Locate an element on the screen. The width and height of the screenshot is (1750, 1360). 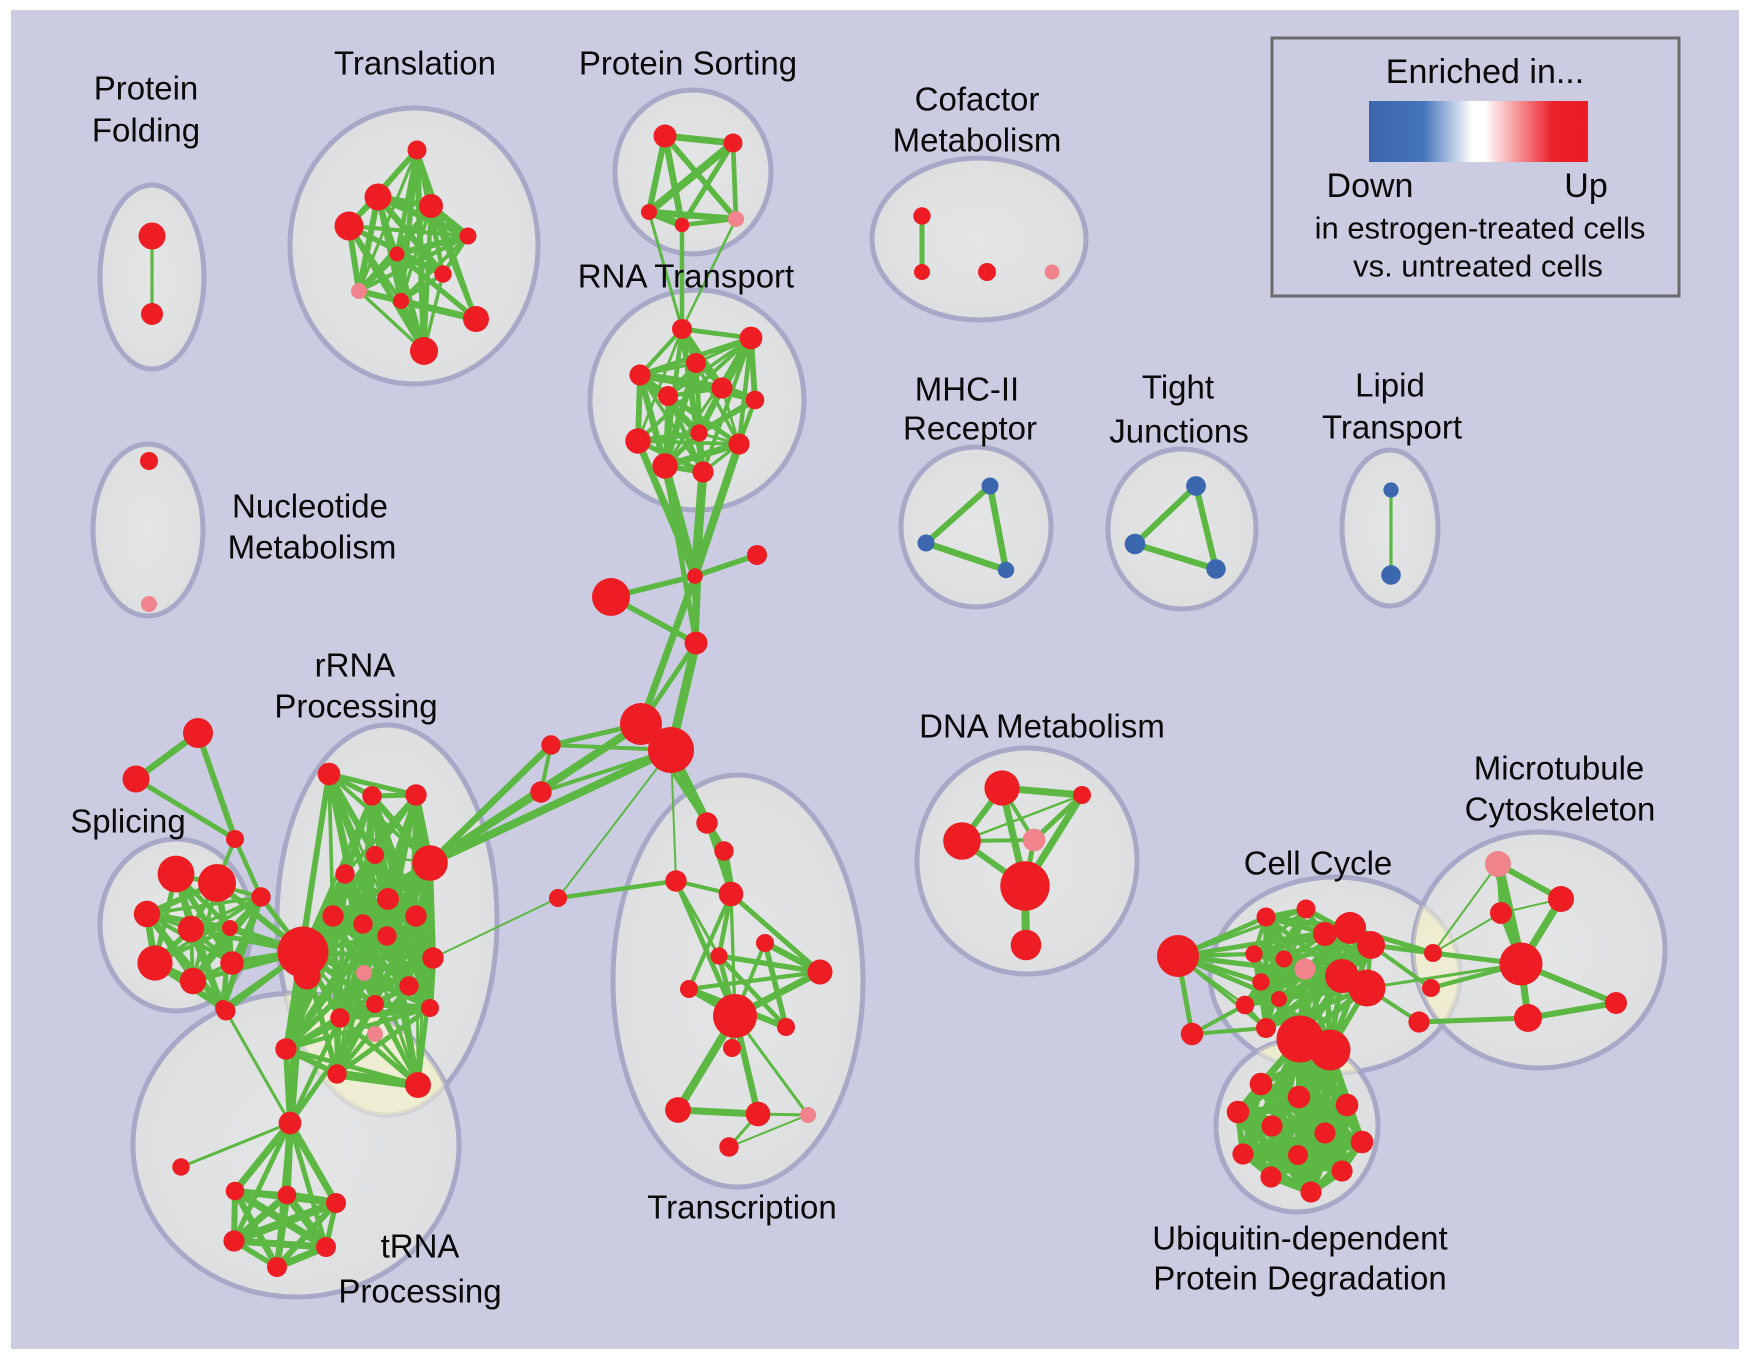
svg-text: Microtubule is located at coordinates (1559, 768).